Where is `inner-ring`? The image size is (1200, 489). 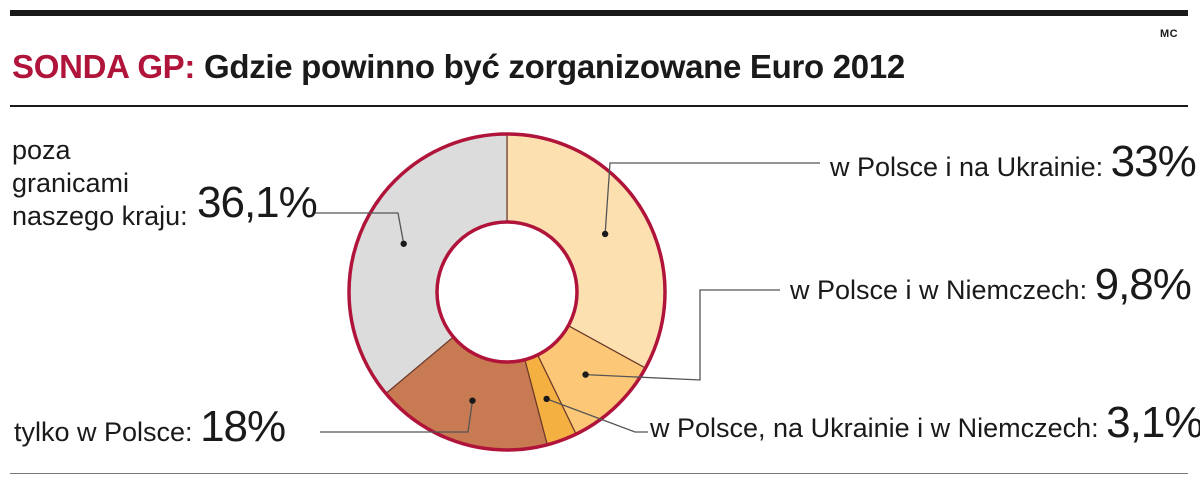 inner-ring is located at coordinates (507, 292).